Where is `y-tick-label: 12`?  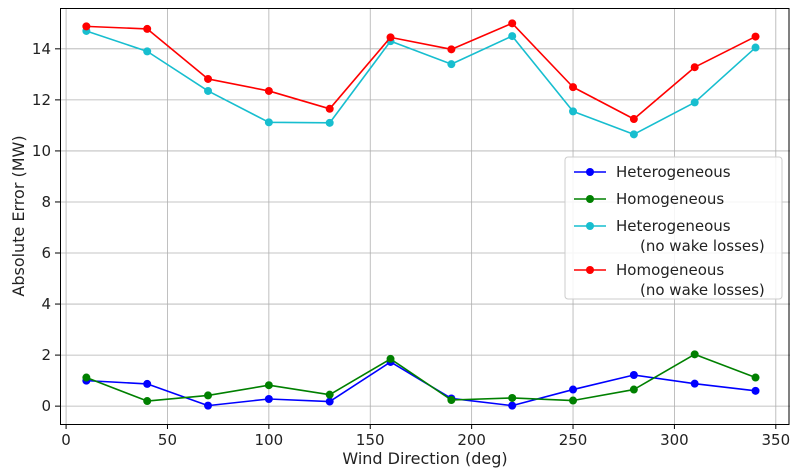 y-tick-label: 12 is located at coordinates (41, 100).